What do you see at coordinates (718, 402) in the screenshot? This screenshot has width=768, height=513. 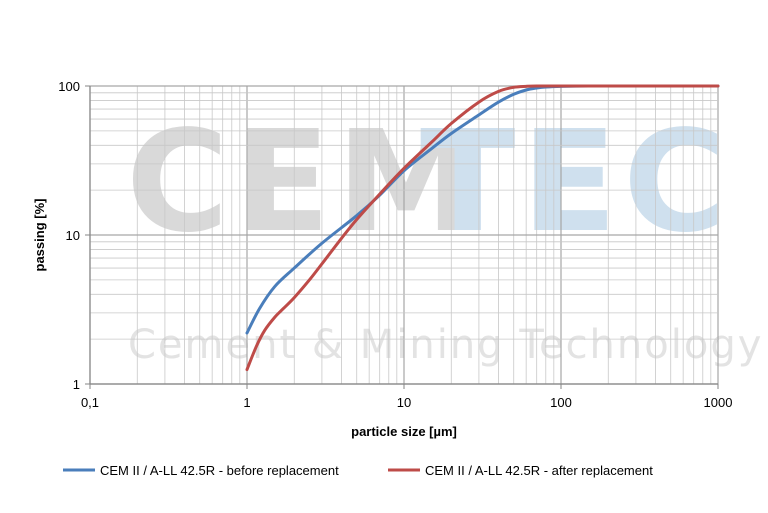 I see `x-tick-label: 1000` at bounding box center [718, 402].